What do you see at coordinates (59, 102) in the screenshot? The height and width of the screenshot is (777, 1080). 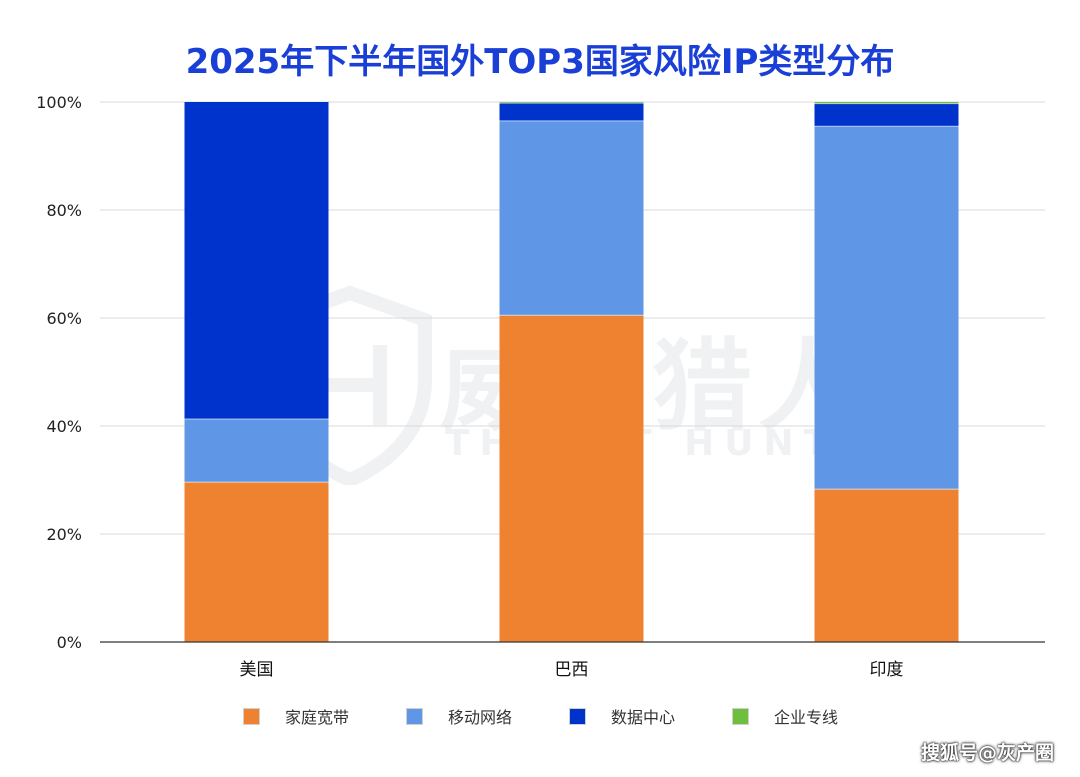 I see `y-tick-label: 100%` at bounding box center [59, 102].